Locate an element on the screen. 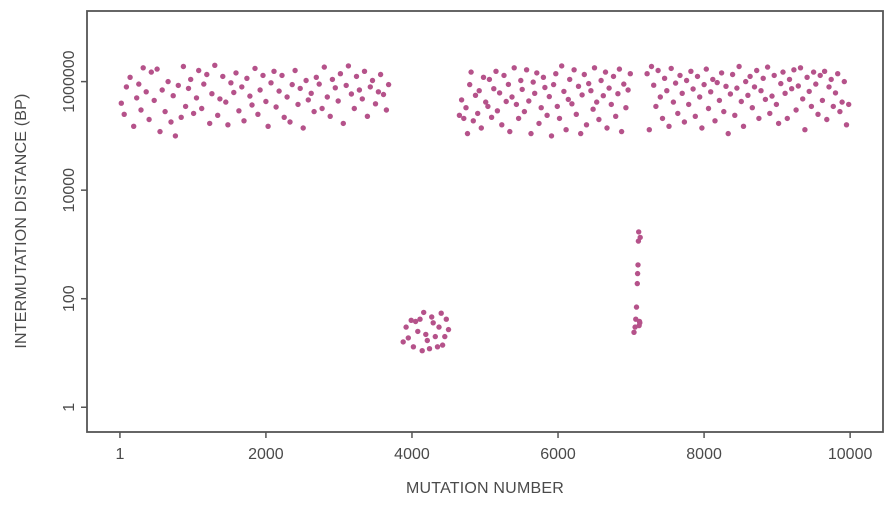  x-tick-label: 6000 is located at coordinates (558, 454).